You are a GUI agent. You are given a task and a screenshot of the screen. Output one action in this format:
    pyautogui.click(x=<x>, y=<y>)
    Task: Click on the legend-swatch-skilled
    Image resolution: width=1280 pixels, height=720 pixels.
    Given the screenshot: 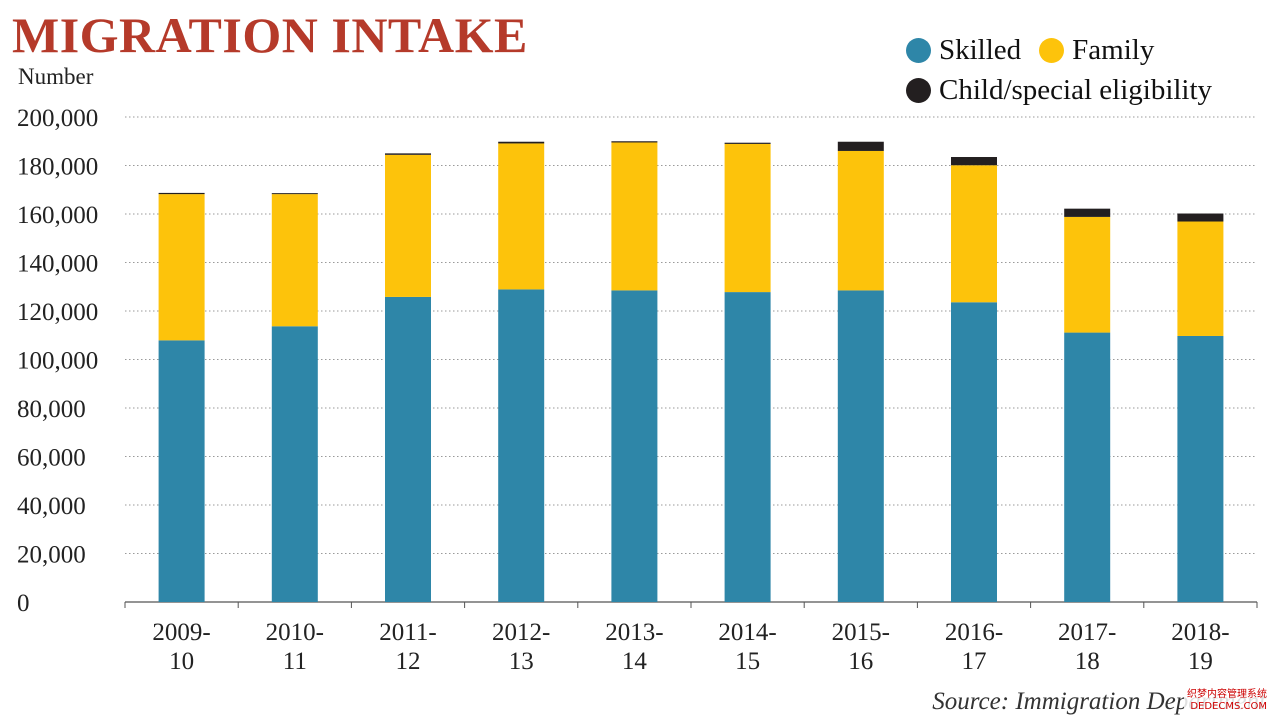 What is the action you would take?
    pyautogui.click(x=918, y=50)
    